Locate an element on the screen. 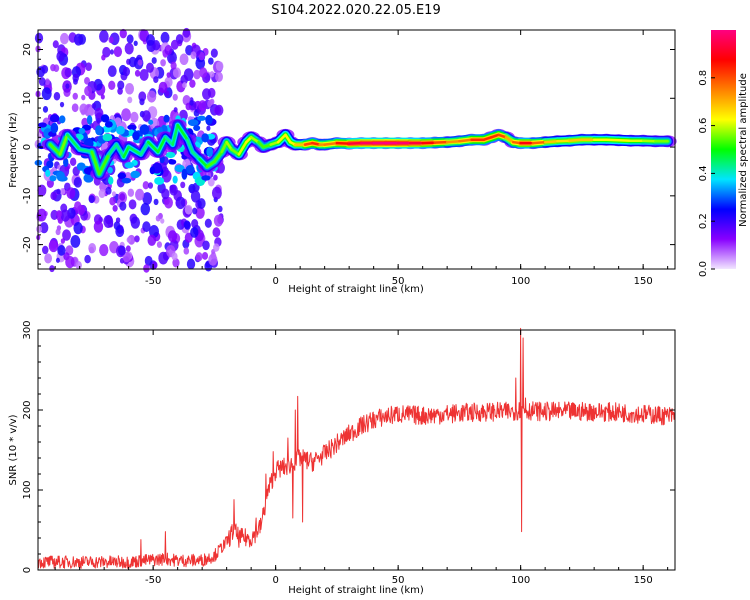  snr-xtick-label: 0 is located at coordinates (275, 580).